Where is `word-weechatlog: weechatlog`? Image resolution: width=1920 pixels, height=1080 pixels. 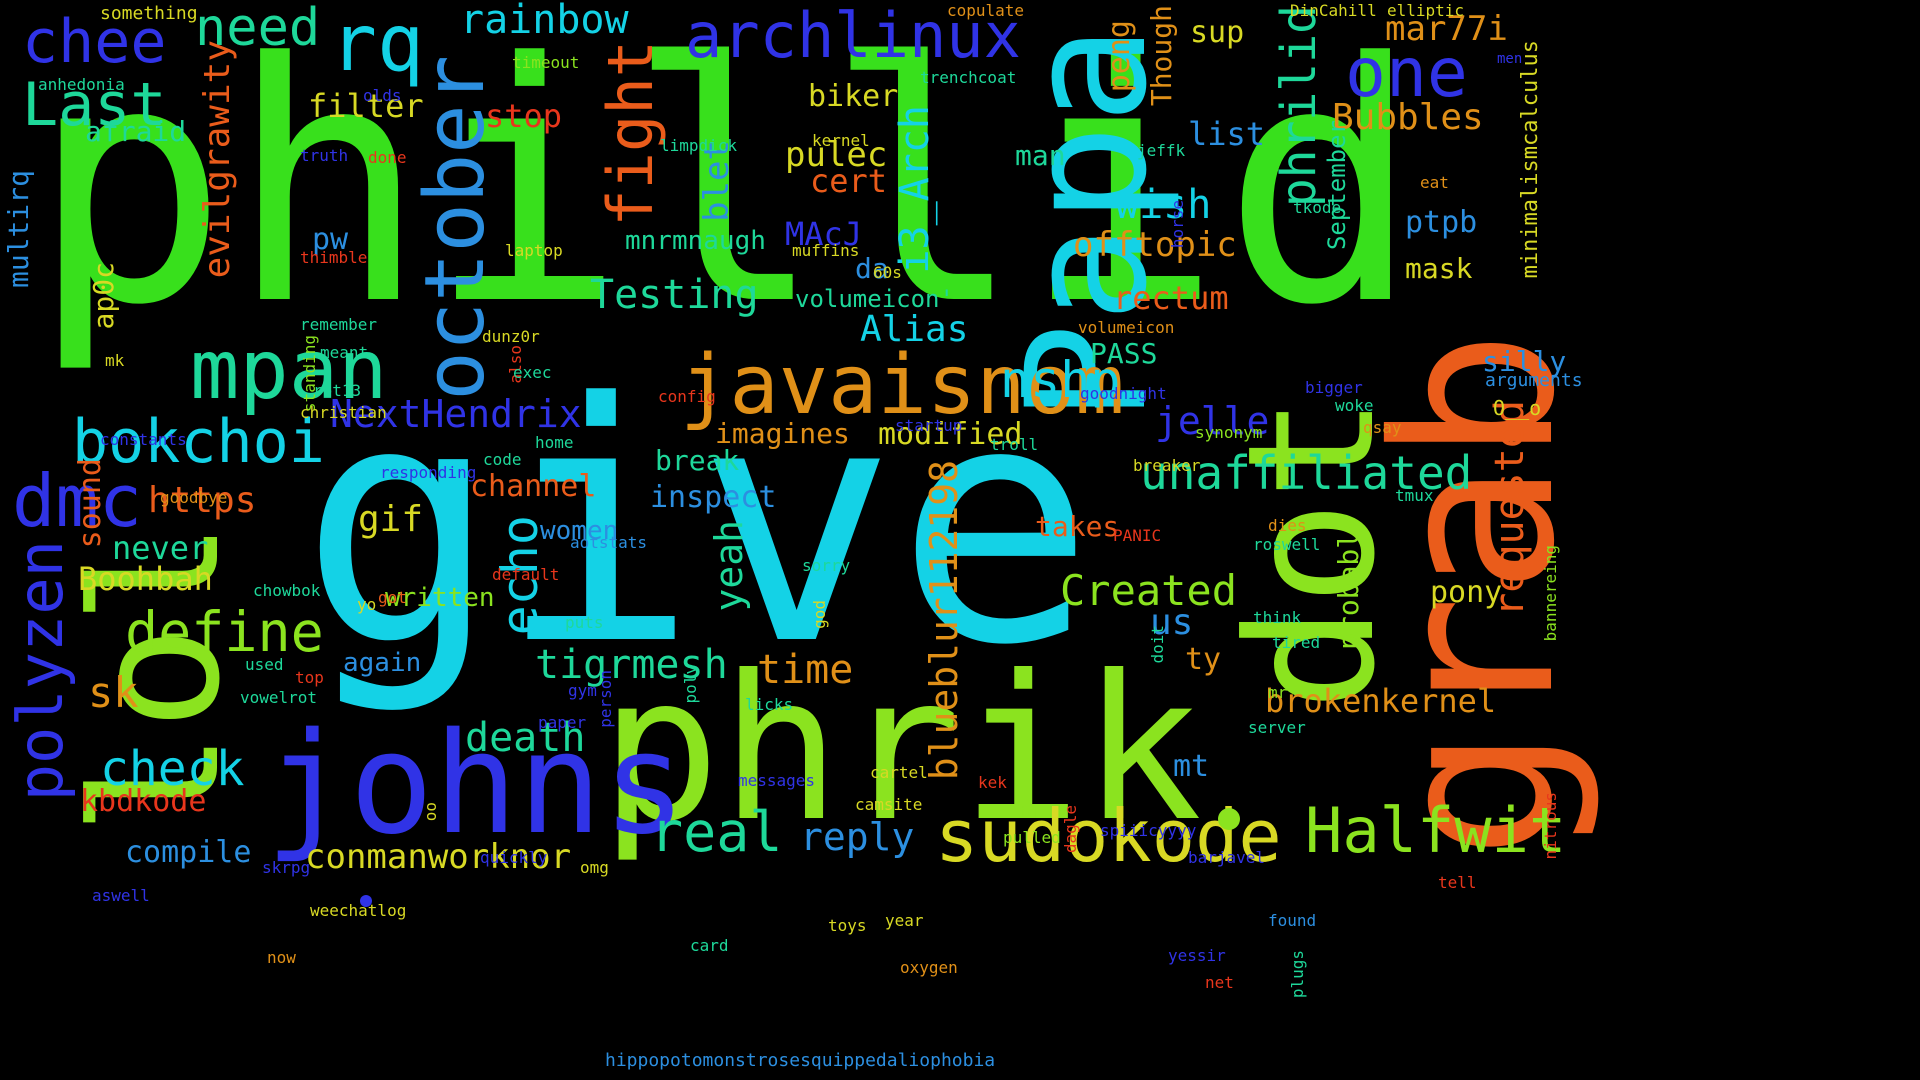
word-weechatlog: weechatlog is located at coordinates (358, 910).